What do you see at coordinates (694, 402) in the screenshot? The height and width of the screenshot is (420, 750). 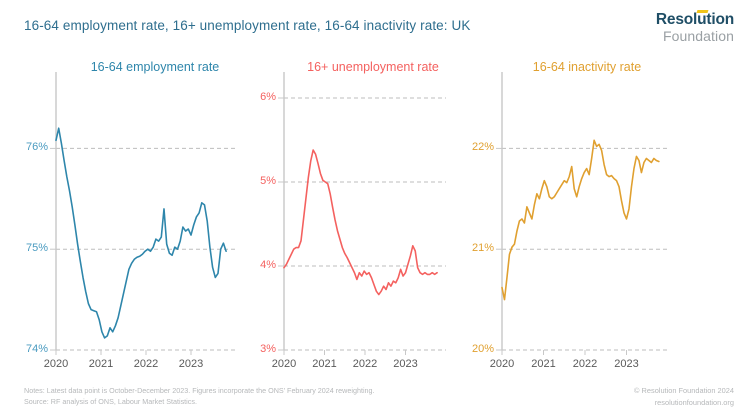 I see `footer-website: resolutionfoundation.org` at bounding box center [694, 402].